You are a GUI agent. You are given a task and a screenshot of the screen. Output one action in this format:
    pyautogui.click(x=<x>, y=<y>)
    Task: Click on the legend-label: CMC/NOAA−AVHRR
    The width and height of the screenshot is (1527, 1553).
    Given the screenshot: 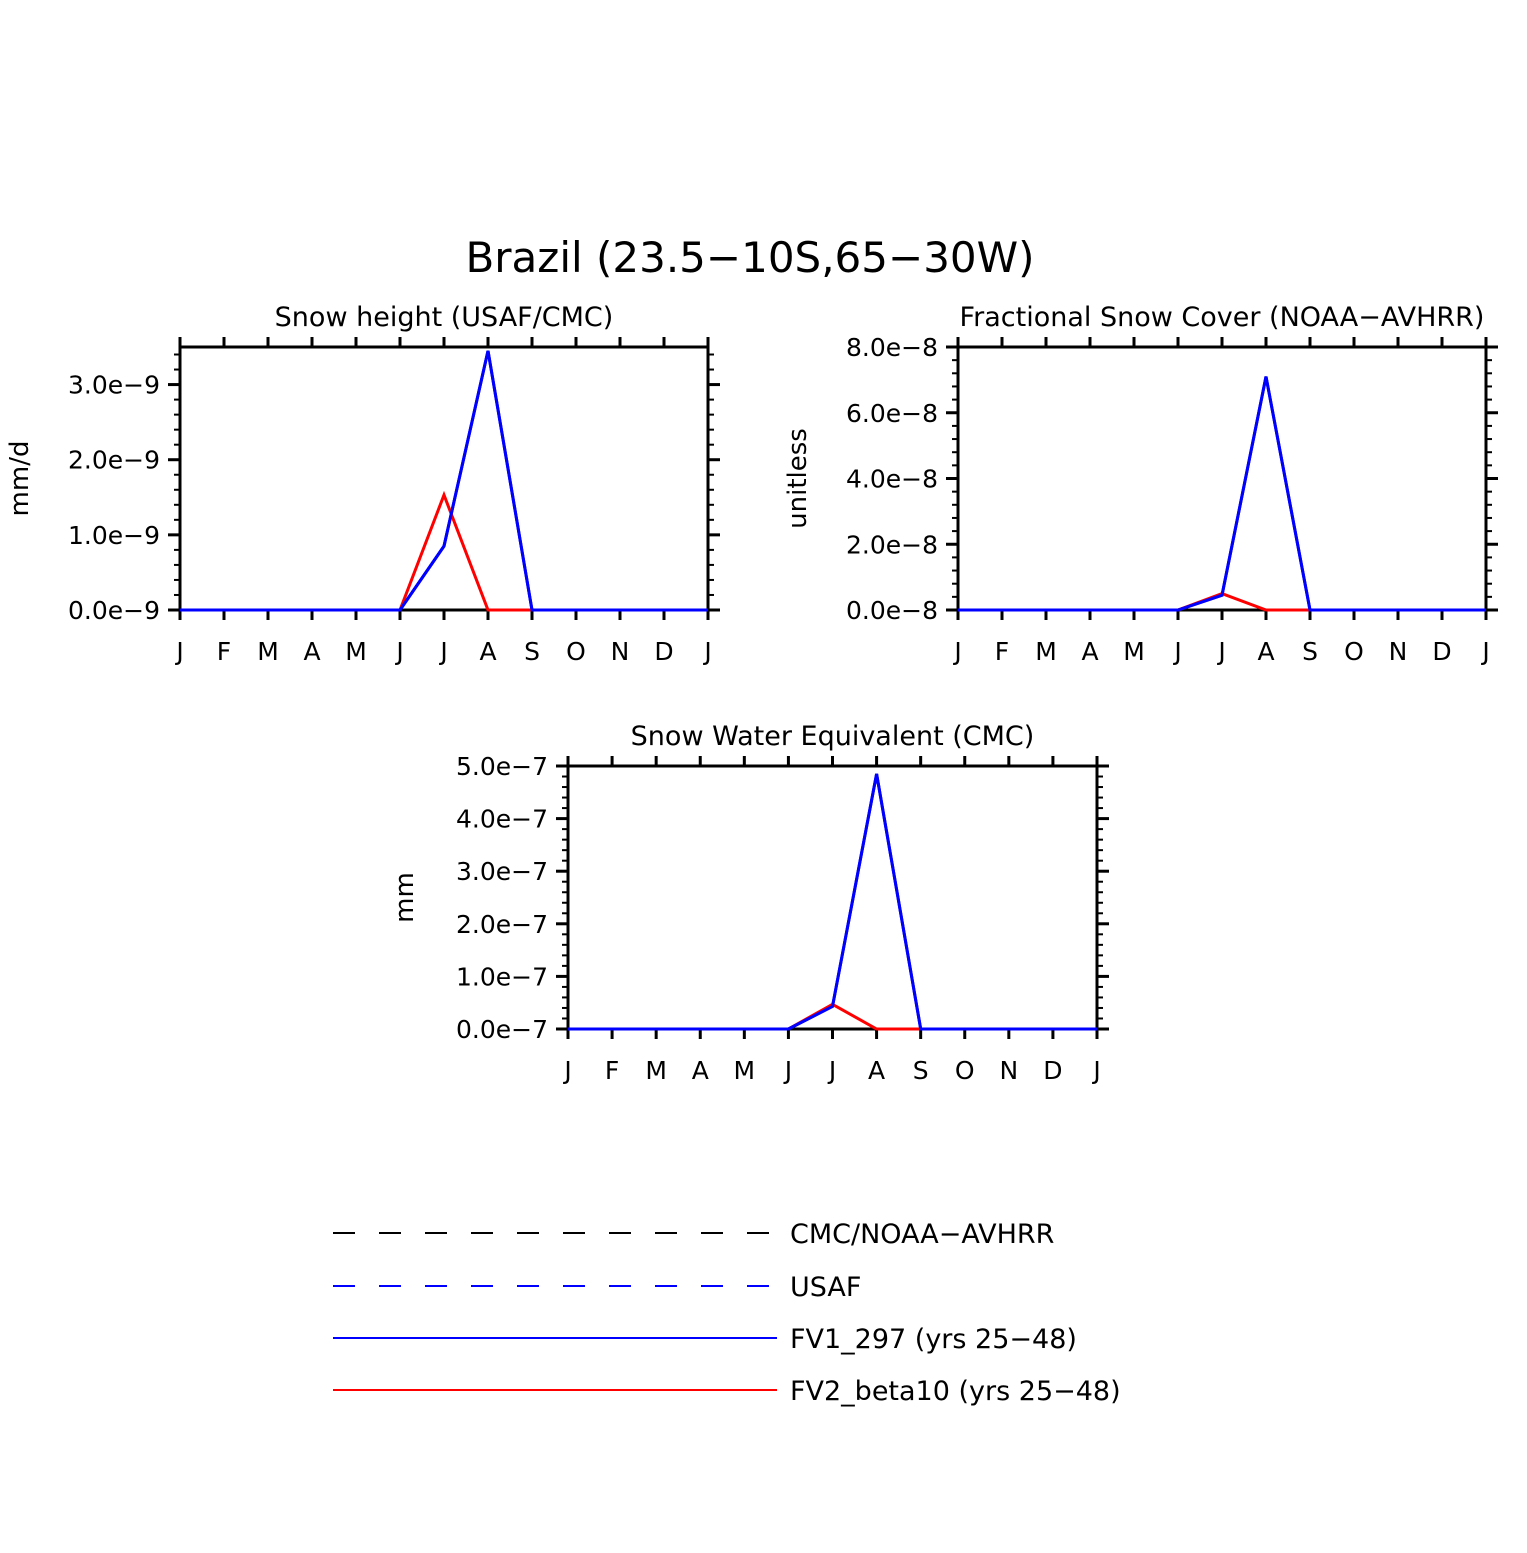 What is the action you would take?
    pyautogui.click(x=922, y=1234)
    